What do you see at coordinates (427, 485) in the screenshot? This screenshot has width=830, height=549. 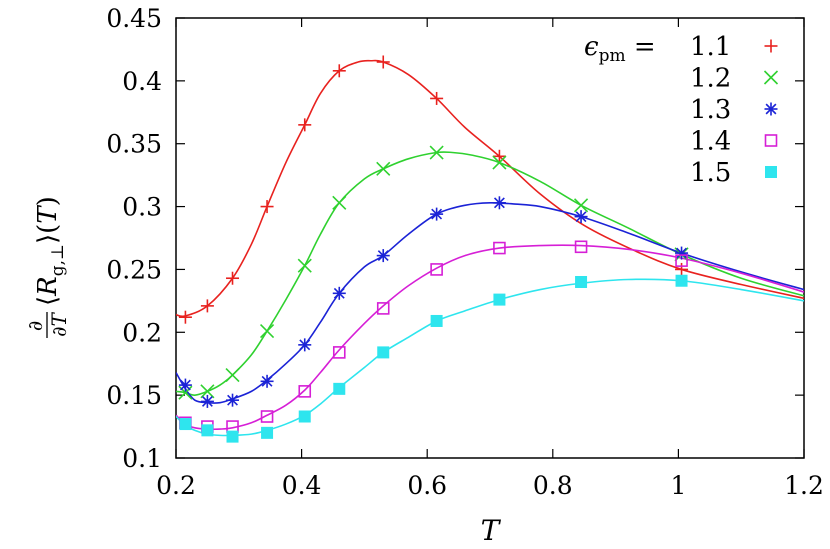 I see `x-tick-label: 0.6` at bounding box center [427, 485].